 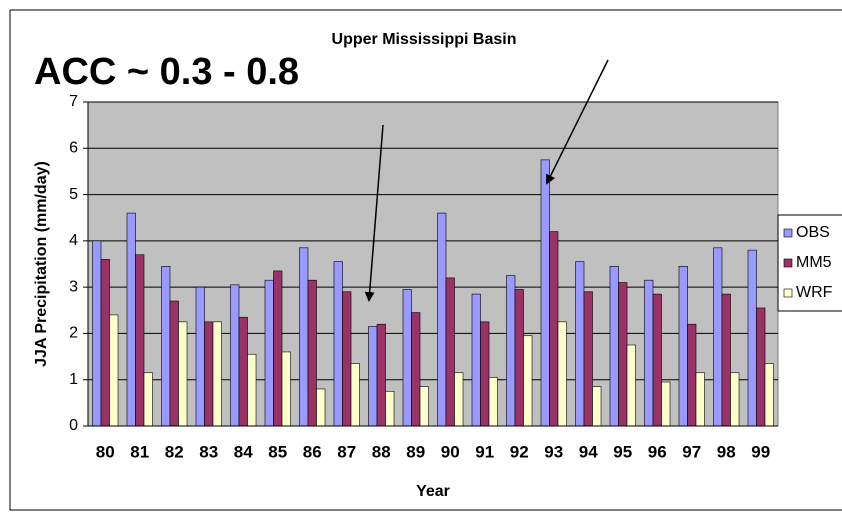 I want to click on x-tick-label: 97, so click(x=691, y=451).